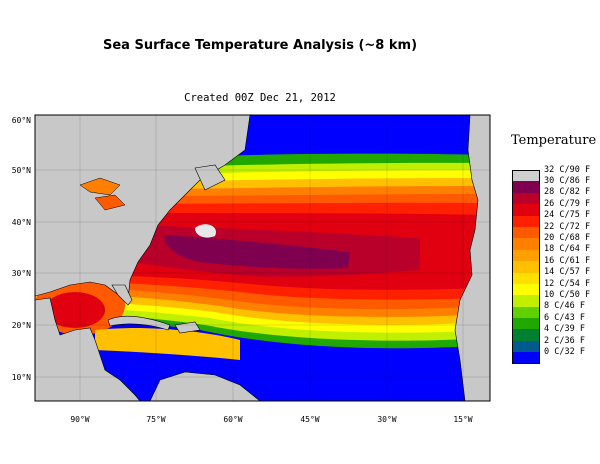 Image resolution: width=600 pixels, height=464 pixels. I want to click on lat-tick-label: 40°N, so click(21, 222).